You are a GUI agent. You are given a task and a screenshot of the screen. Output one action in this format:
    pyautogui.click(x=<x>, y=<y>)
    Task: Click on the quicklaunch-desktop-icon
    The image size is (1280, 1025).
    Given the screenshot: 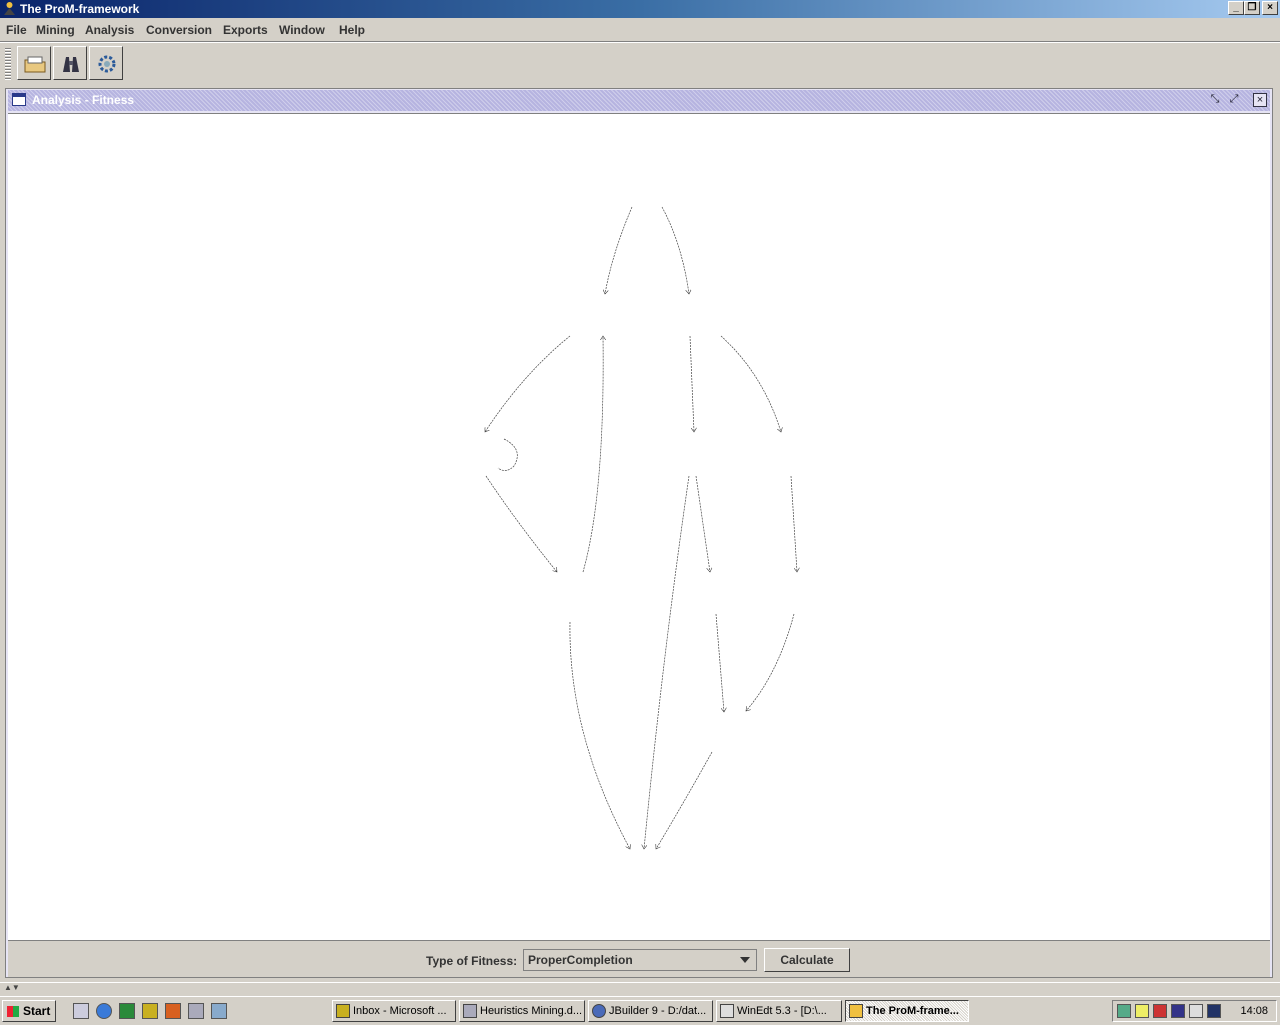 What is the action you would take?
    pyautogui.click(x=81, y=1011)
    